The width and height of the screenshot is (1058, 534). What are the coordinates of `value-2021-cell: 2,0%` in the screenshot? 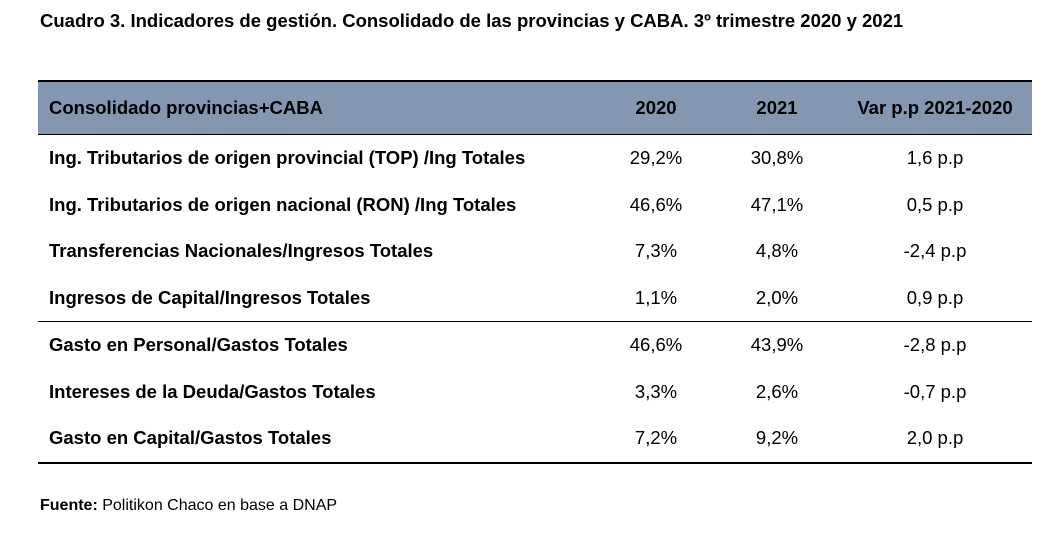 It's located at (777, 297).